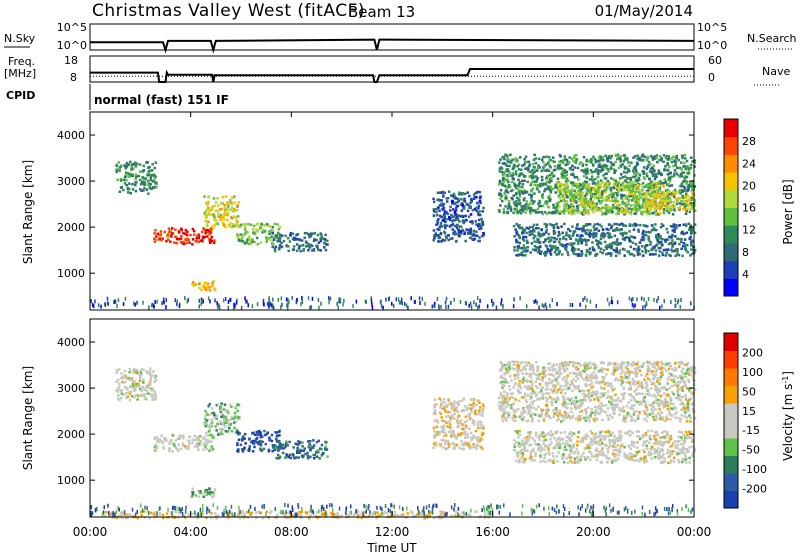  Describe the element at coordinates (71, 181) in the screenshot. I see `y-tick-label: 3000` at that location.